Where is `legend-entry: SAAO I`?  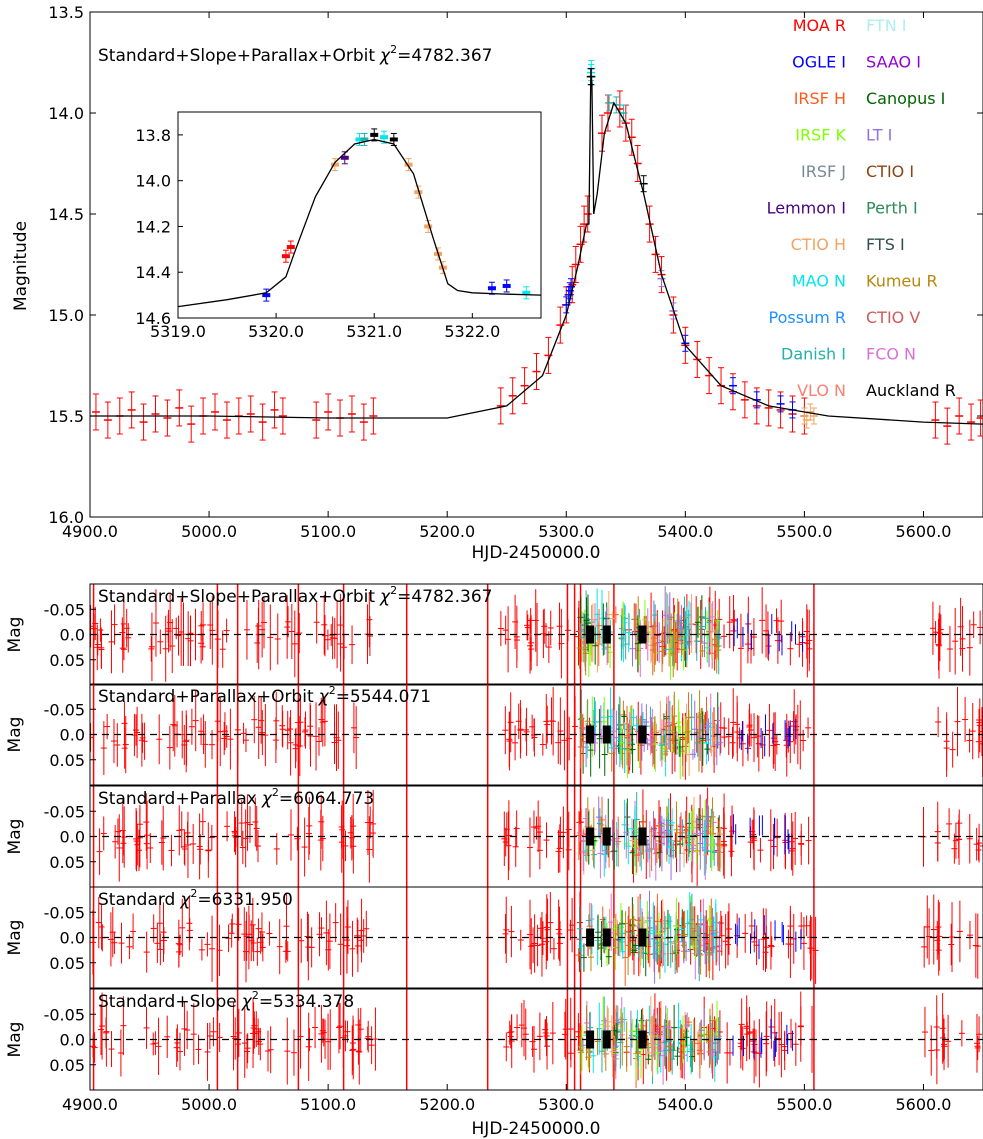 legend-entry: SAAO I is located at coordinates (893, 62).